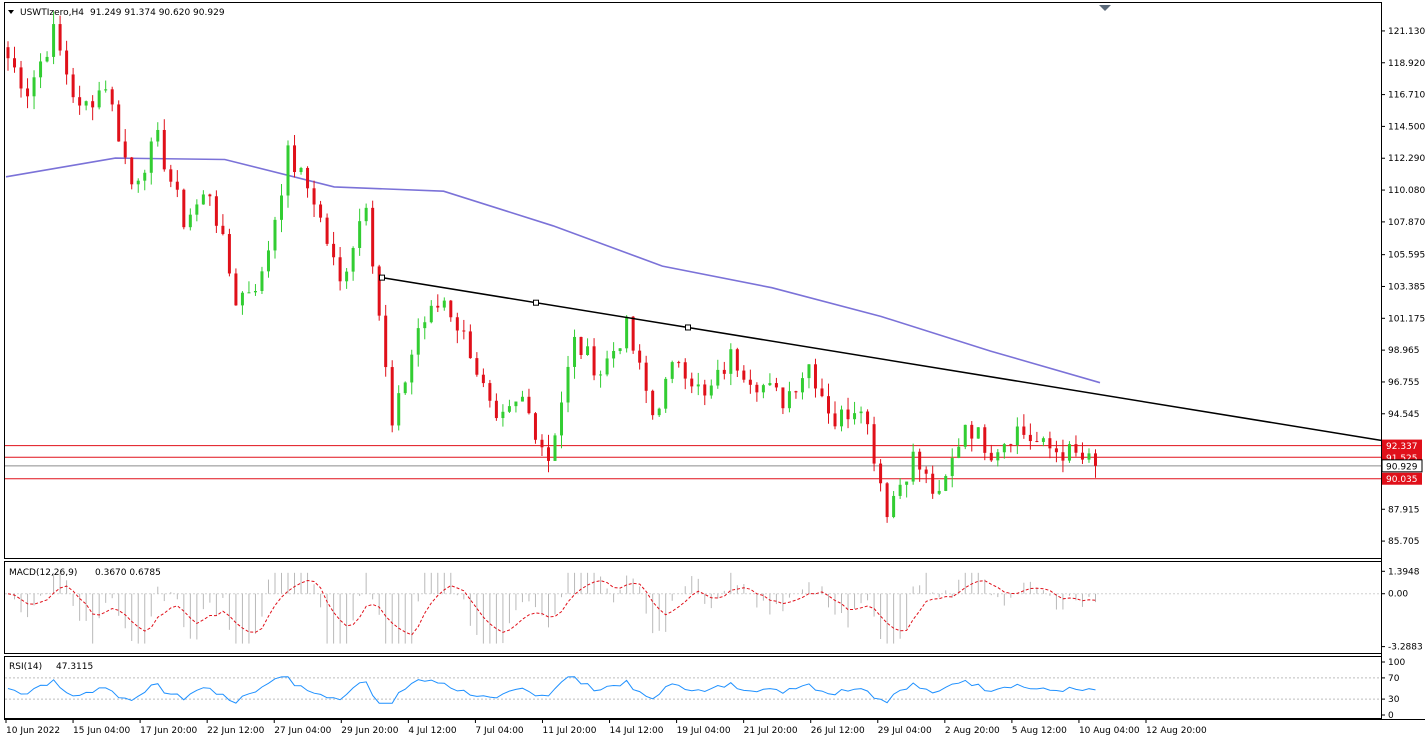 The image size is (1425, 743). I want to click on x-tick-label: 5 Aug 12:00, so click(1039, 731).